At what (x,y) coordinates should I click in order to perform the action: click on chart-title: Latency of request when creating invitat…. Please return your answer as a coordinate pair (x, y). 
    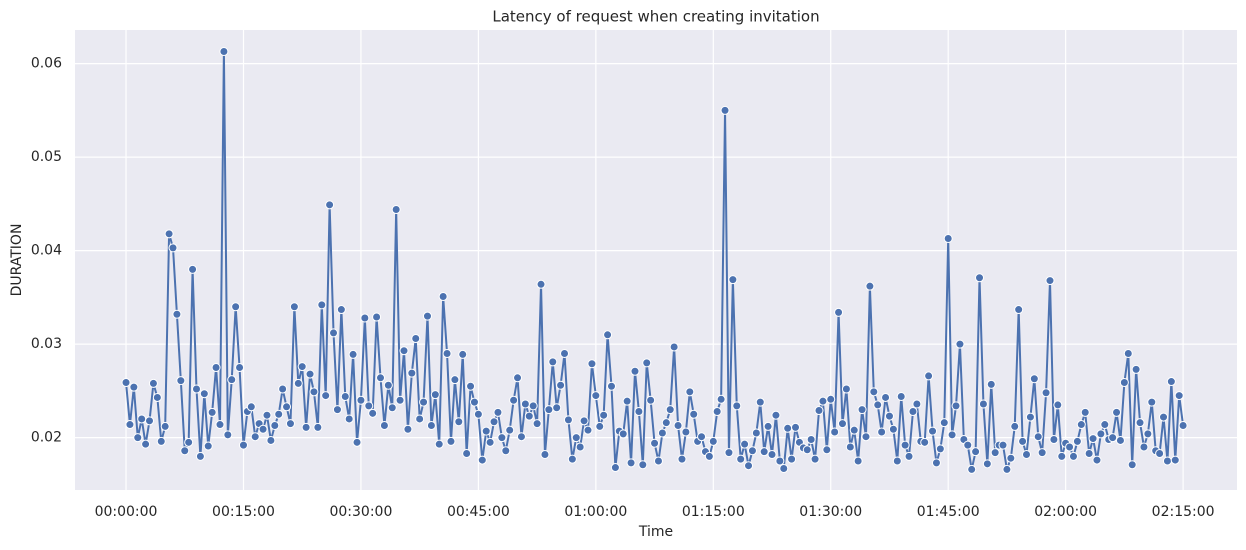
    Looking at the image, I should click on (655, 17).